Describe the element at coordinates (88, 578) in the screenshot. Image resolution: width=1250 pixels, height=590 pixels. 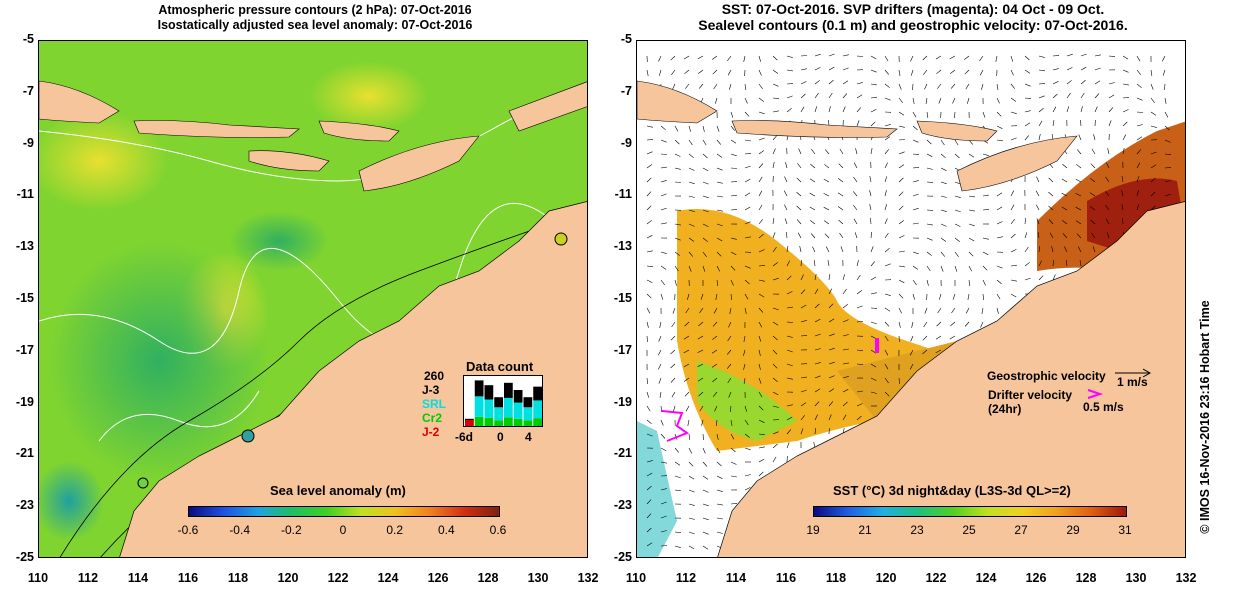
I see `x-tick-label: 112` at that location.